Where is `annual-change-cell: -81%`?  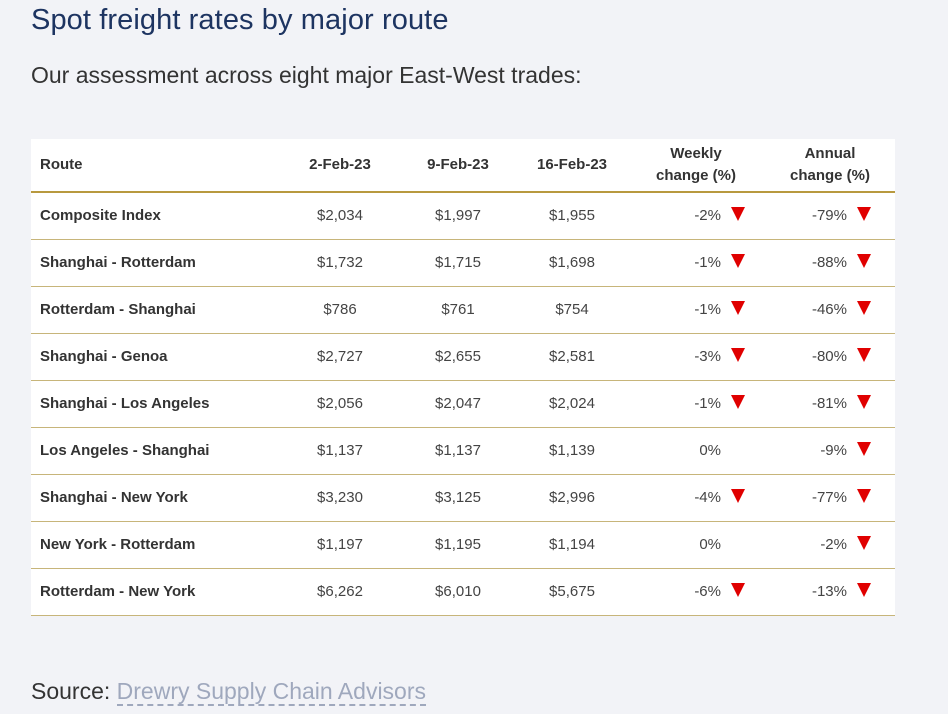
annual-change-cell: -81% is located at coordinates (830, 403).